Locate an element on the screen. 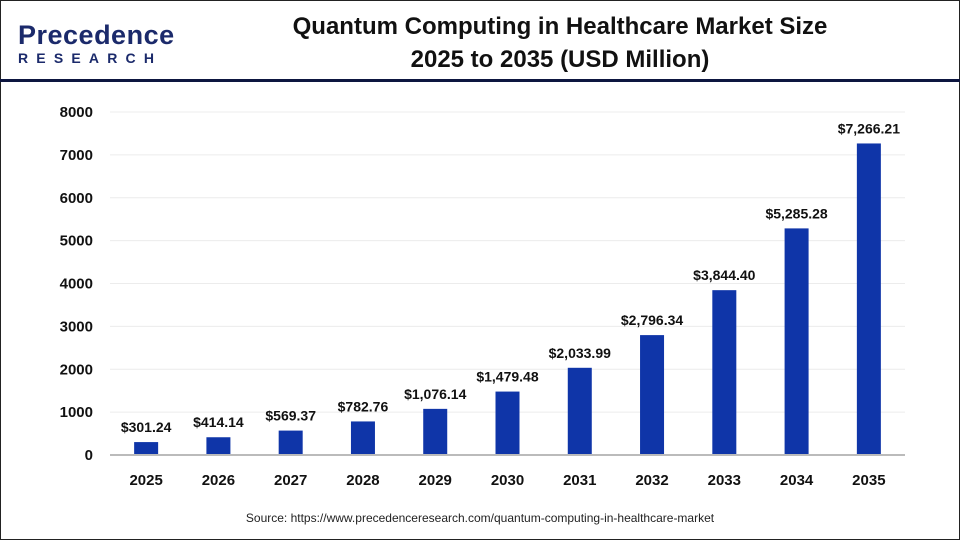 This screenshot has height=540, width=960. x-tick-label: 2031 is located at coordinates (579, 480).